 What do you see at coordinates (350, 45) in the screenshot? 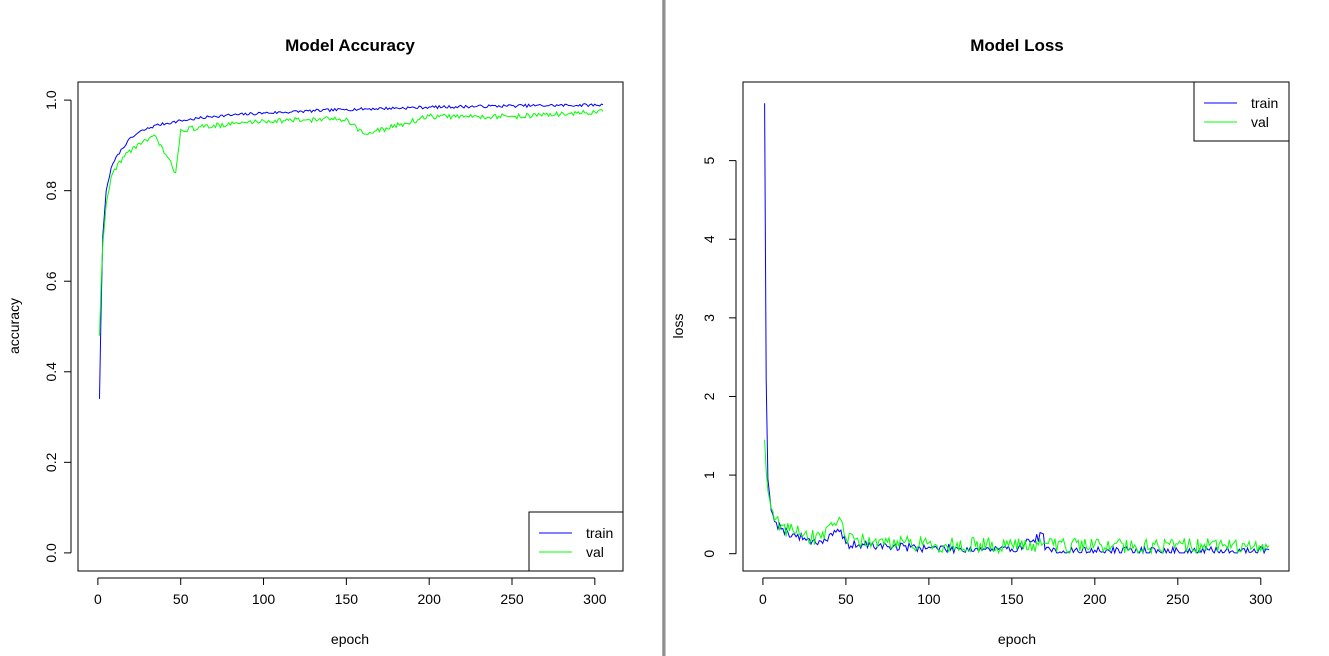
I see `chart-title: Model Accuracy` at bounding box center [350, 45].